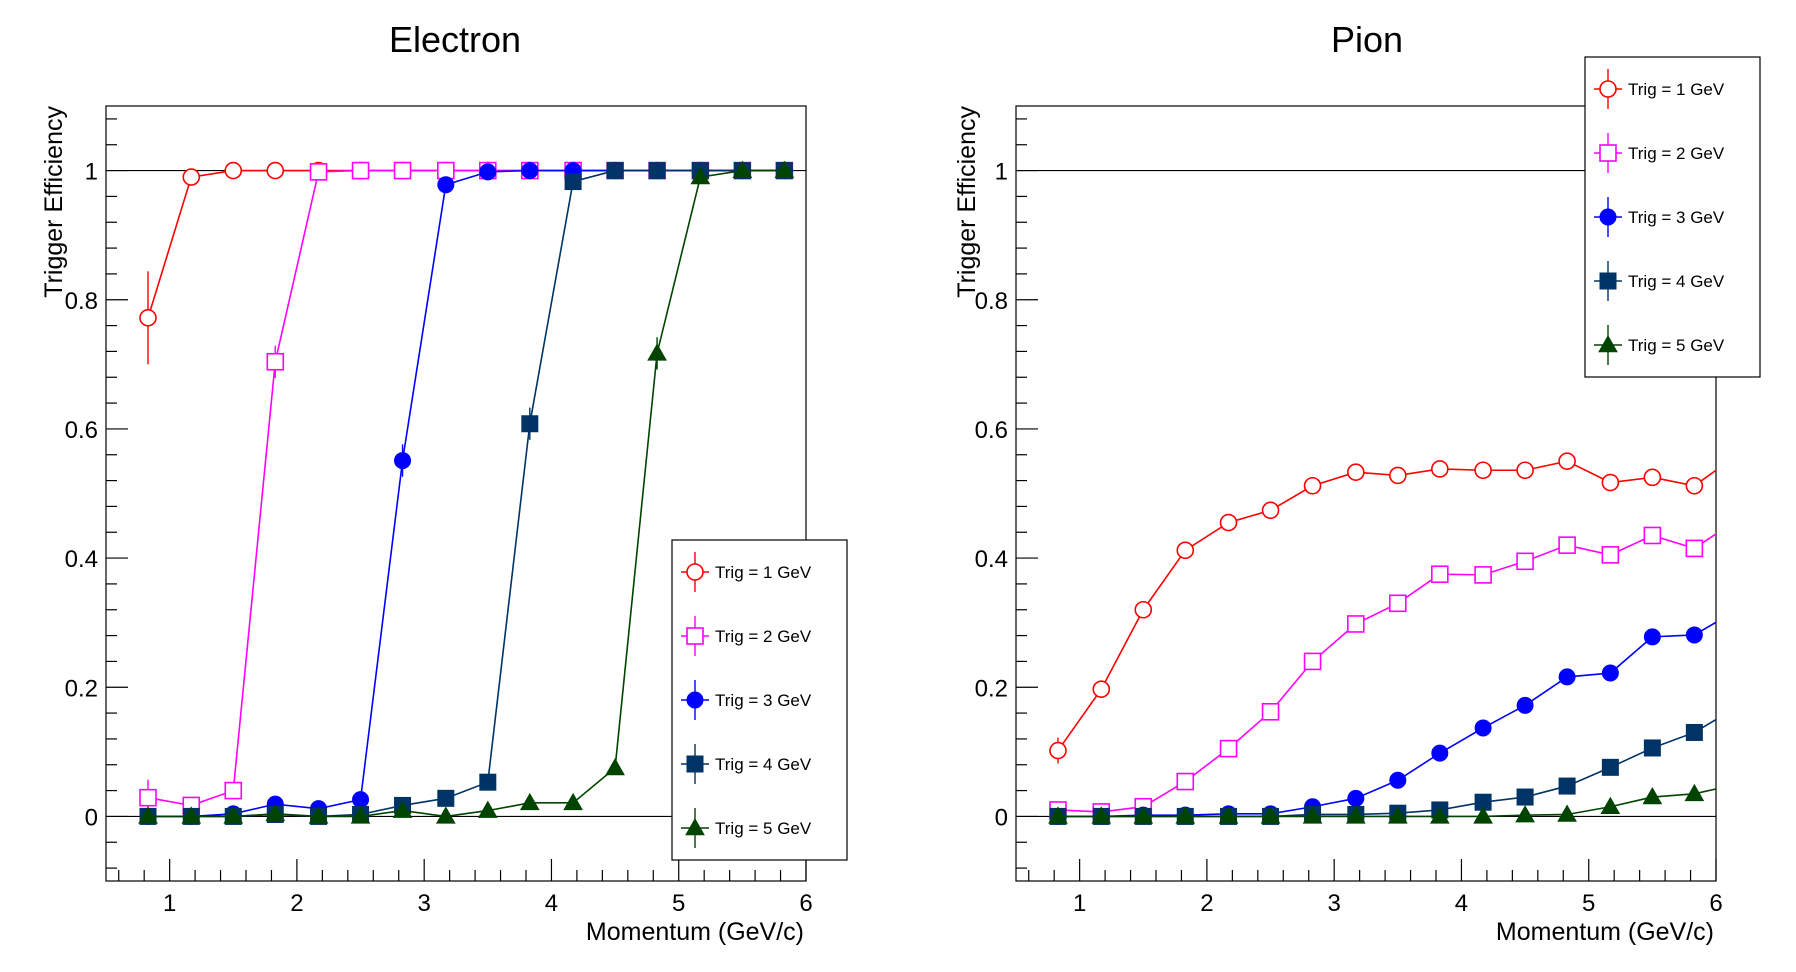  Describe the element at coordinates (455, 39) in the screenshot. I see `panel-electron-title: Electron` at that location.